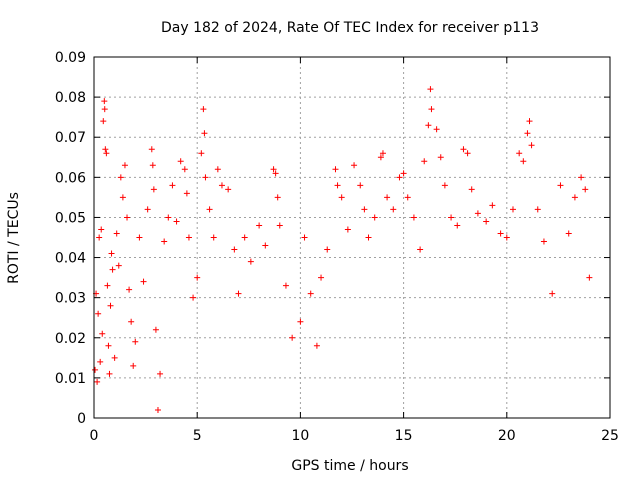 The height and width of the screenshot is (484, 640). What do you see at coordinates (94, 436) in the screenshot?
I see `x-tick-label: 0` at bounding box center [94, 436].